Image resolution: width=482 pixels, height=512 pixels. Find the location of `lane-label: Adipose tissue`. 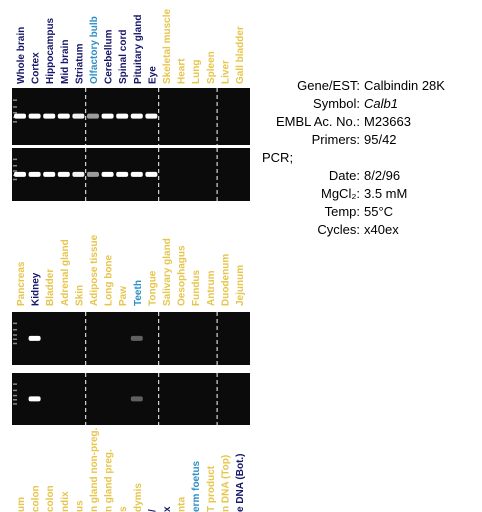

lane-label: Adipose tissue is located at coordinates (94, 270).